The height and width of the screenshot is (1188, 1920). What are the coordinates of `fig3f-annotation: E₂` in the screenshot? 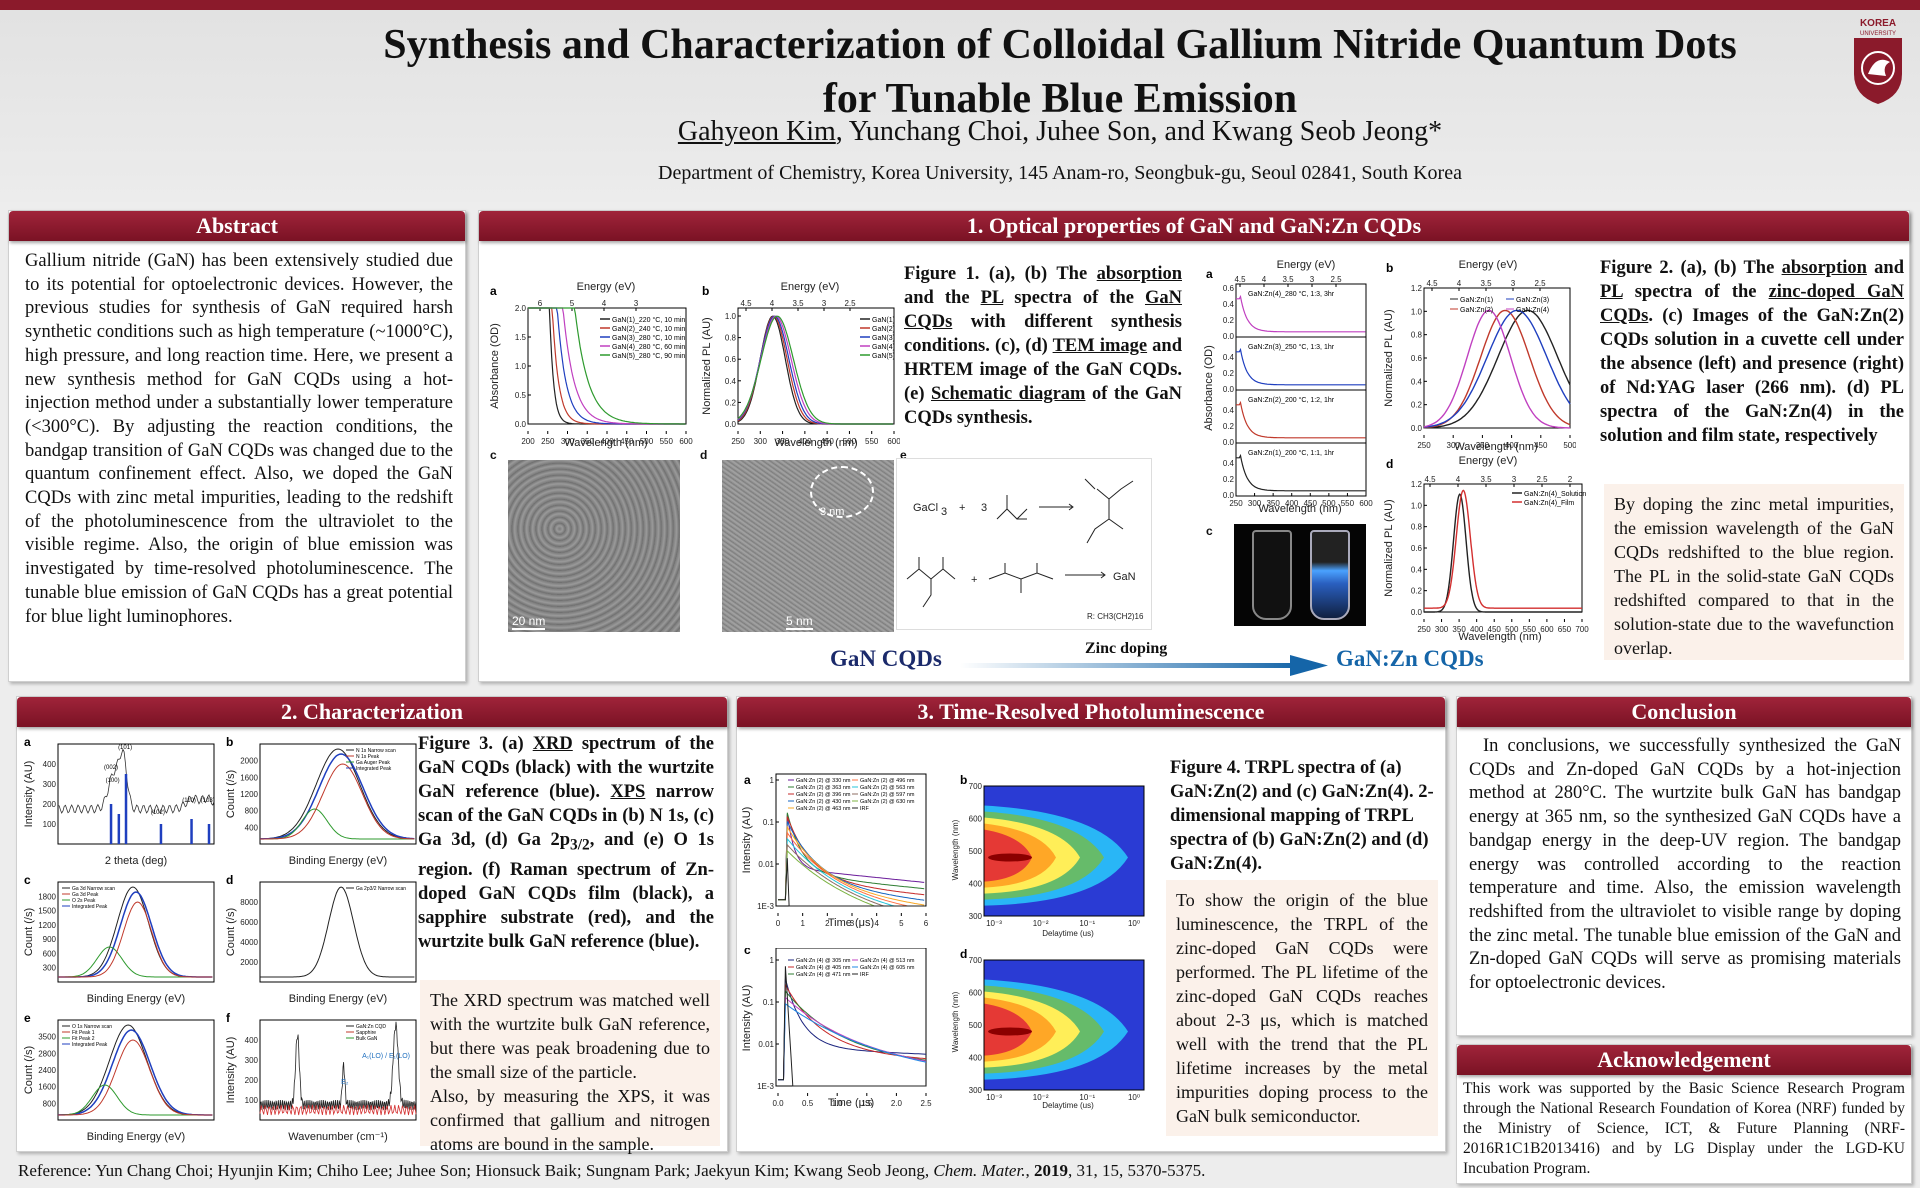 It's located at (345, 1082).